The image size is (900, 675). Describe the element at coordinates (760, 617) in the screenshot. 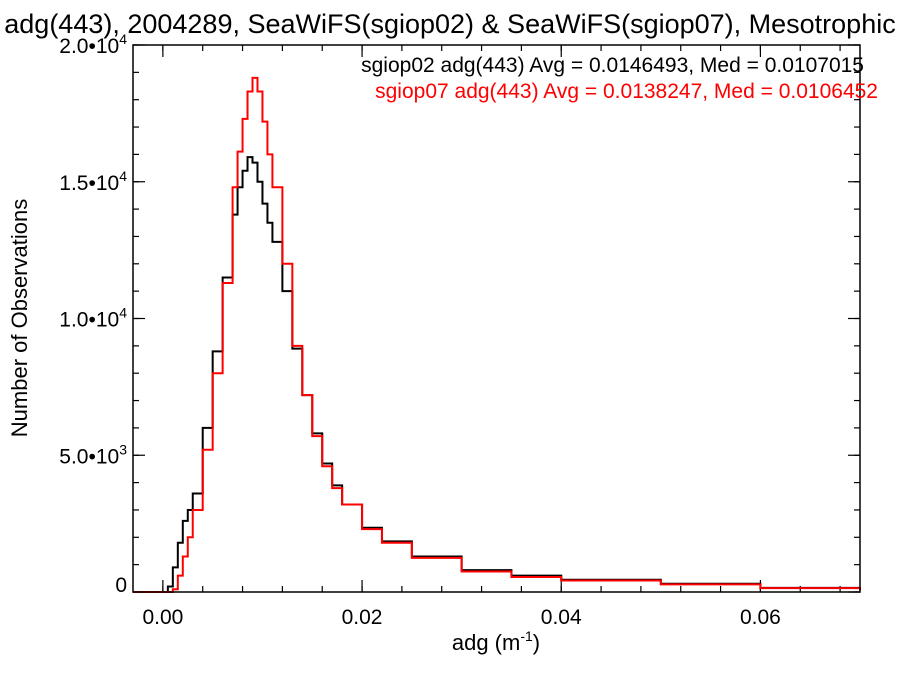

I see `x-tick-label: 0.06` at that location.